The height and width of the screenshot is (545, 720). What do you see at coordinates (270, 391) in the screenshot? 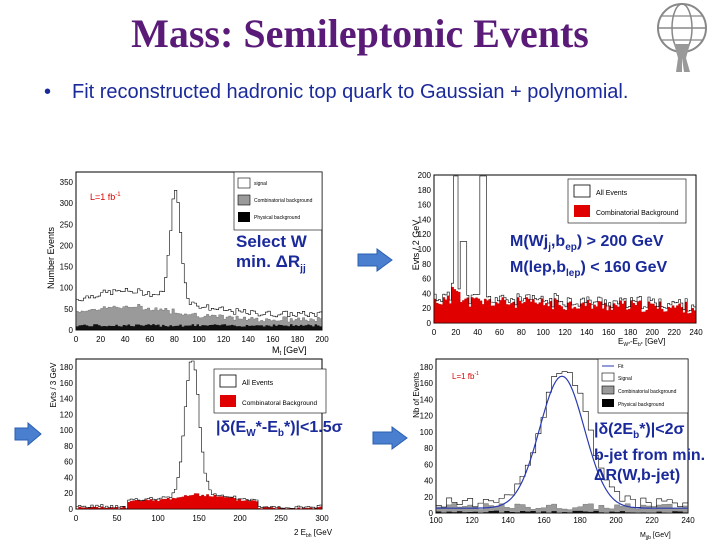
I see `bl-legend: All Events Combinatoral Background` at bounding box center [270, 391].